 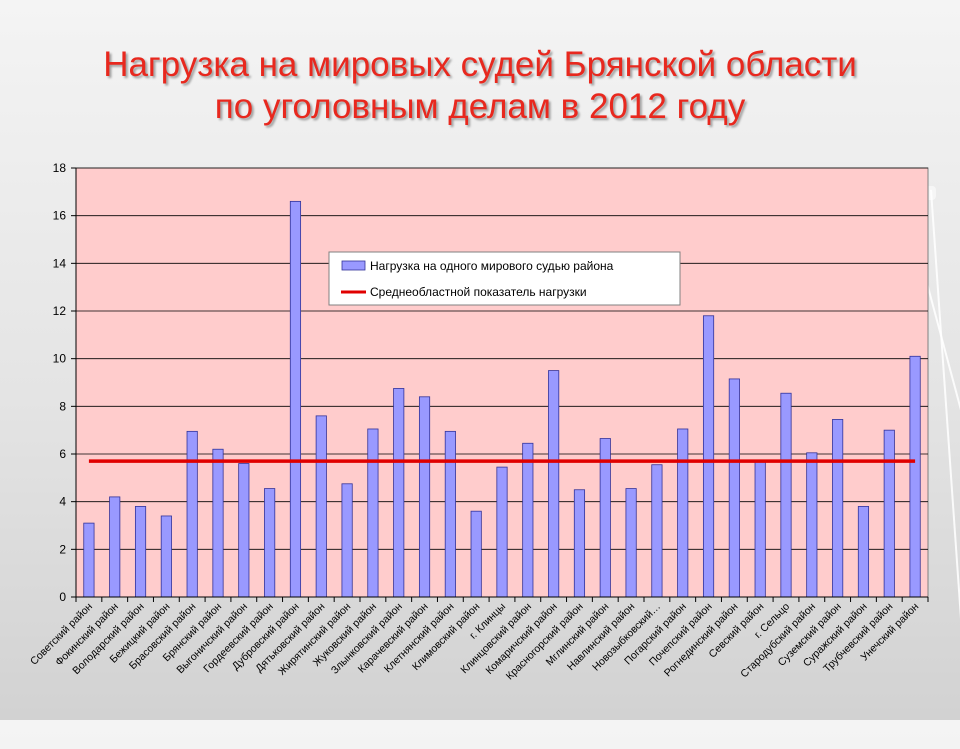 I want to click on y-tick-label: 16, so click(x=60, y=216).